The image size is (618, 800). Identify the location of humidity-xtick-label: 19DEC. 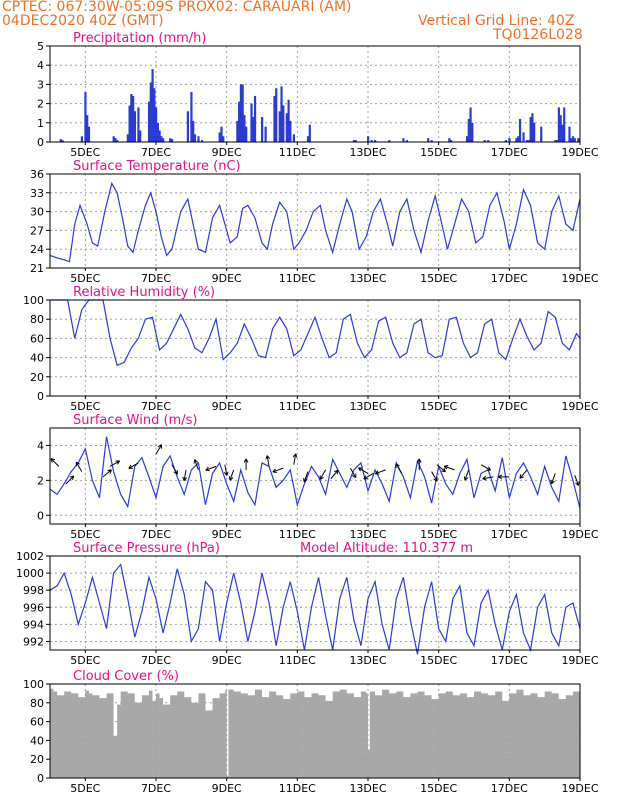
(579, 406).